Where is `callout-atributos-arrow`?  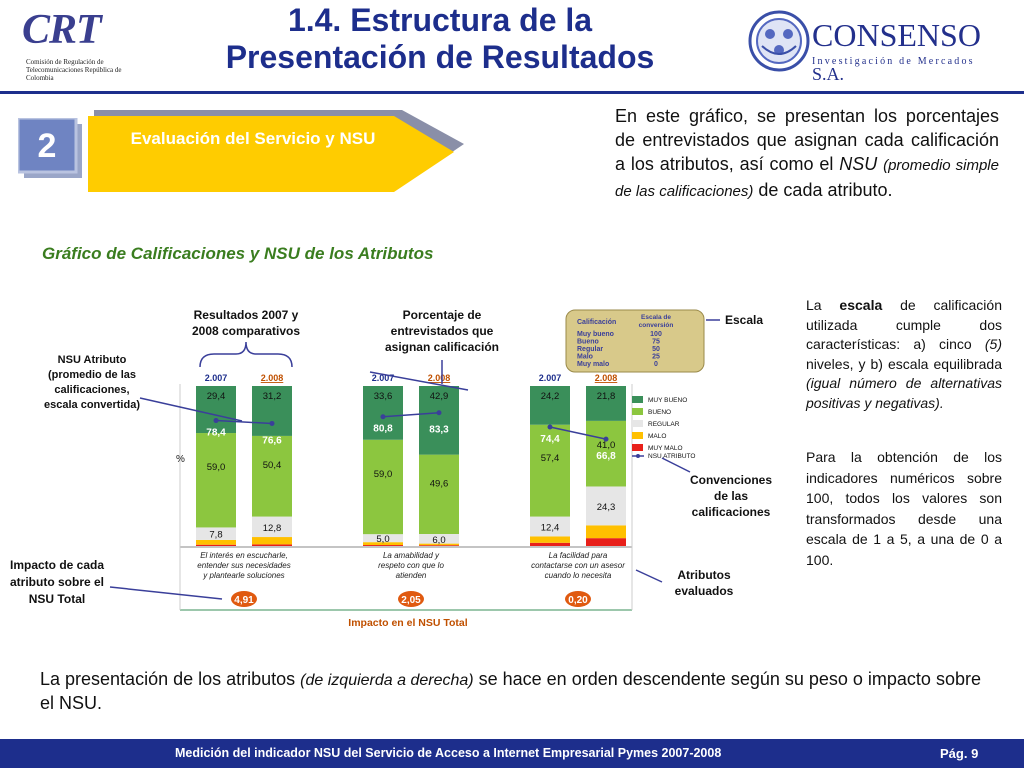 callout-atributos-arrow is located at coordinates (649, 576).